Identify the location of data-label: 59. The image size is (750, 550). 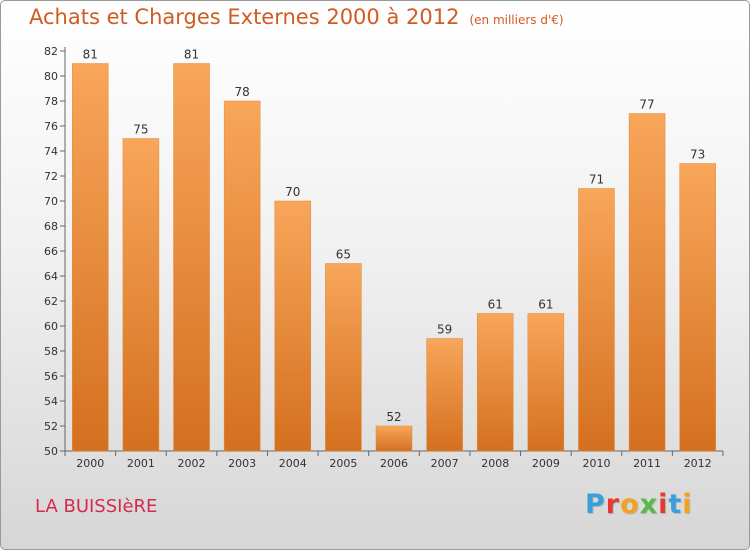
(444, 330).